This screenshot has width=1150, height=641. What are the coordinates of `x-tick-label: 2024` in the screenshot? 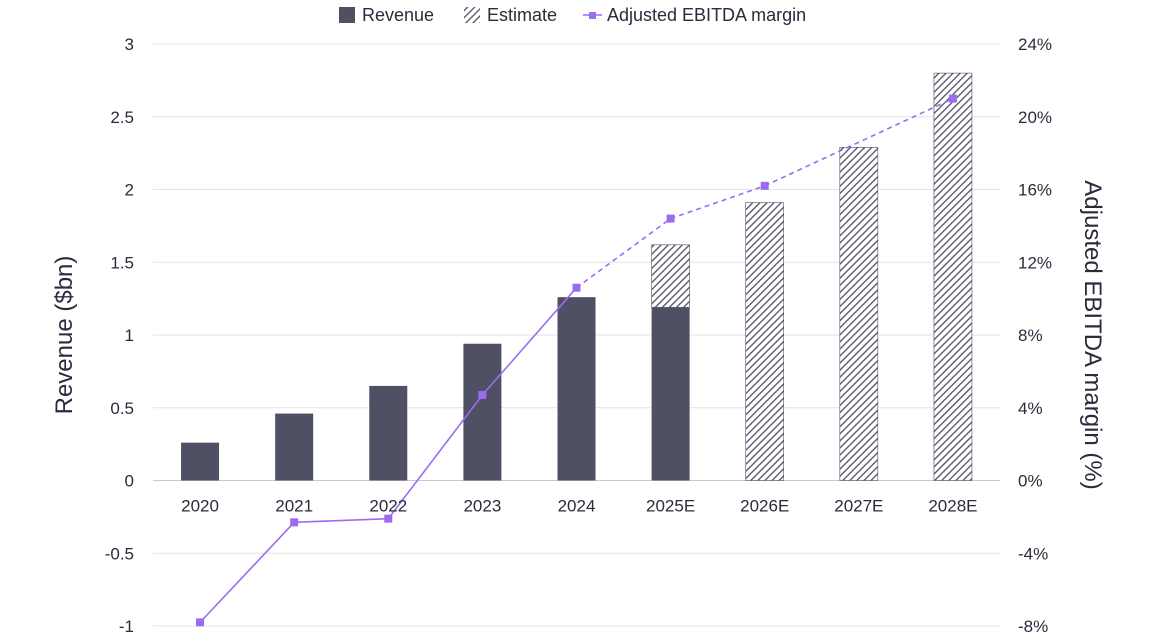 It's located at (577, 506).